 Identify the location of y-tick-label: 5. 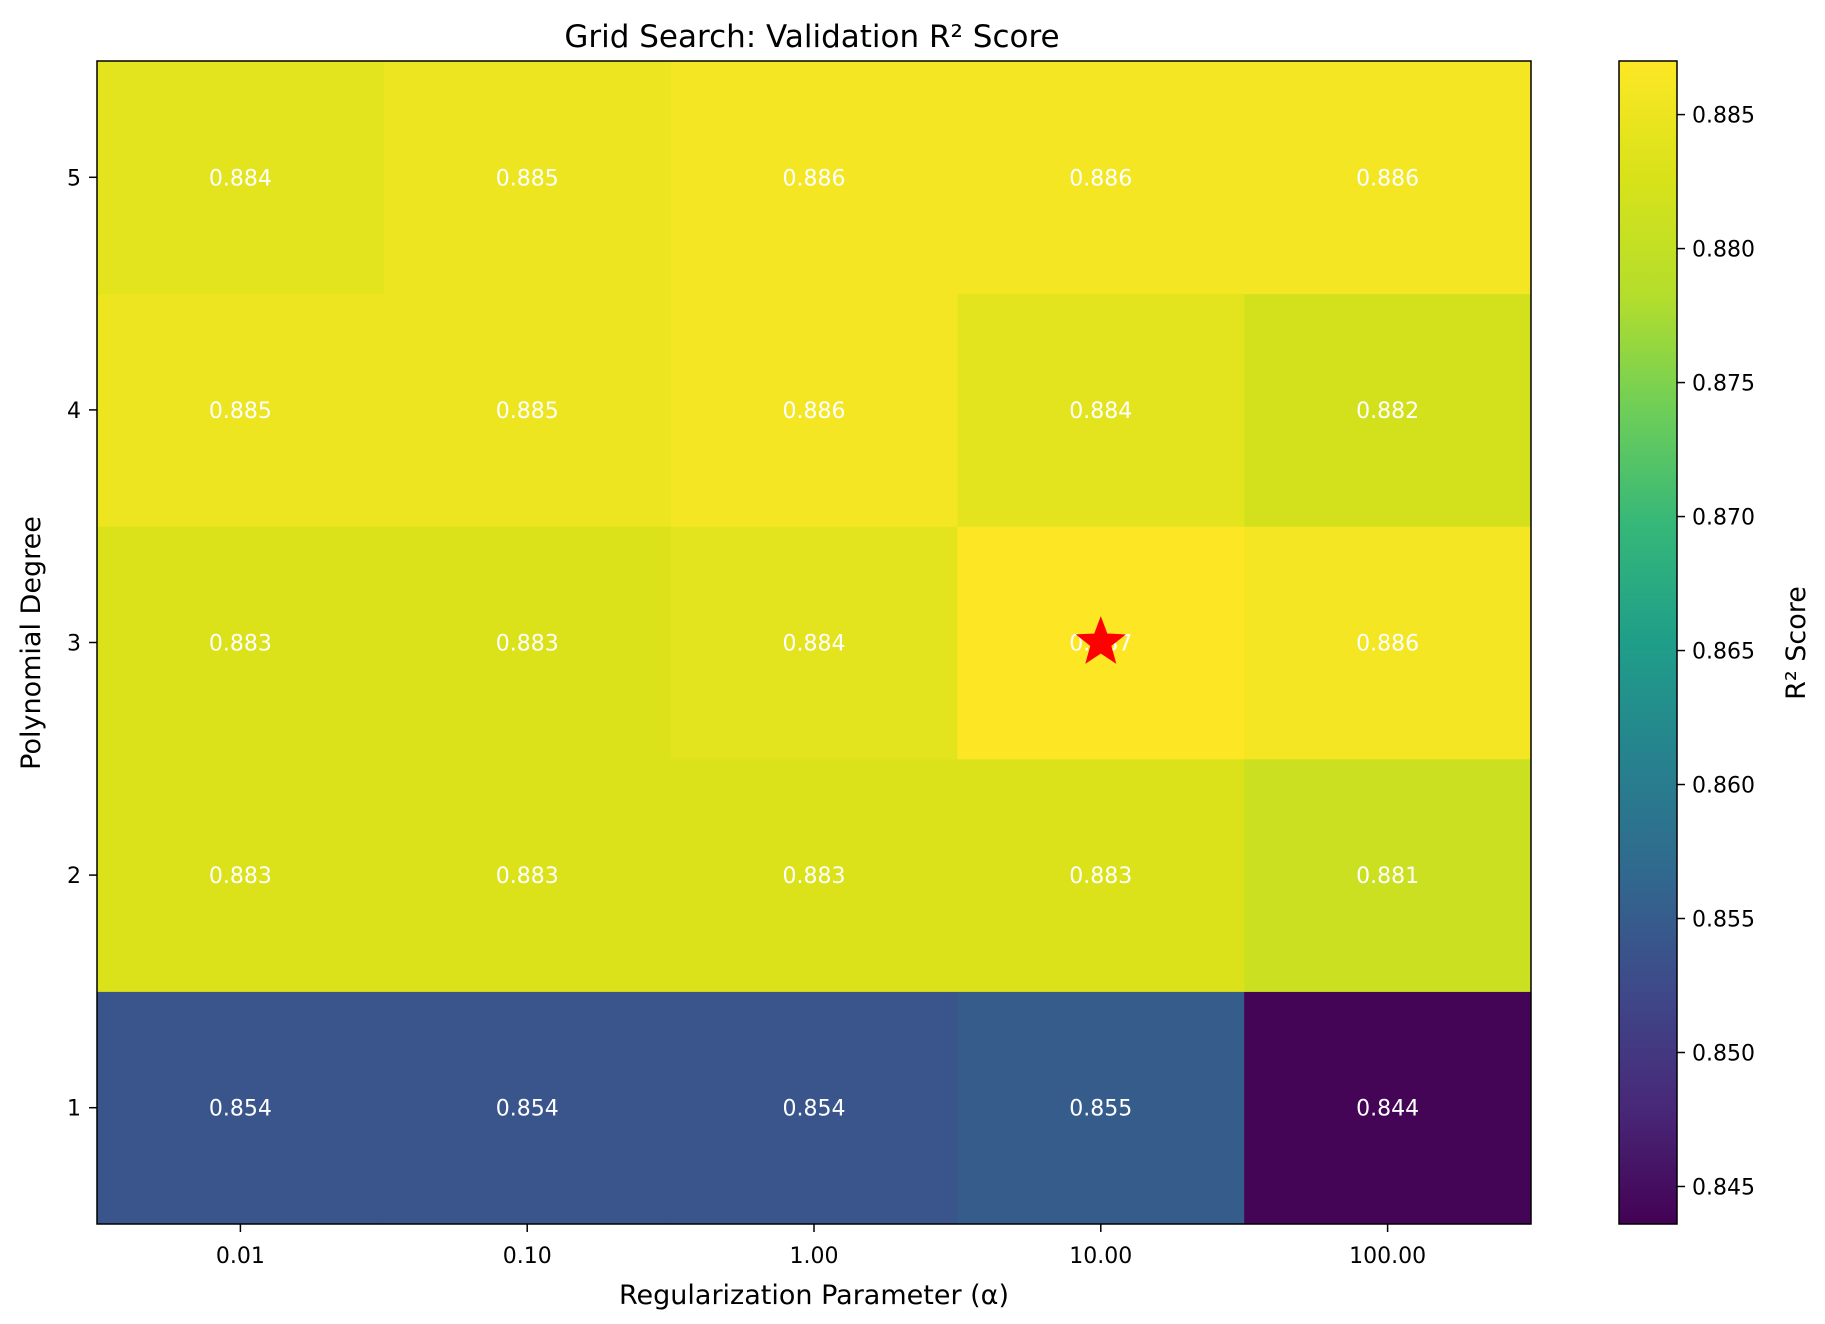
(74, 178).